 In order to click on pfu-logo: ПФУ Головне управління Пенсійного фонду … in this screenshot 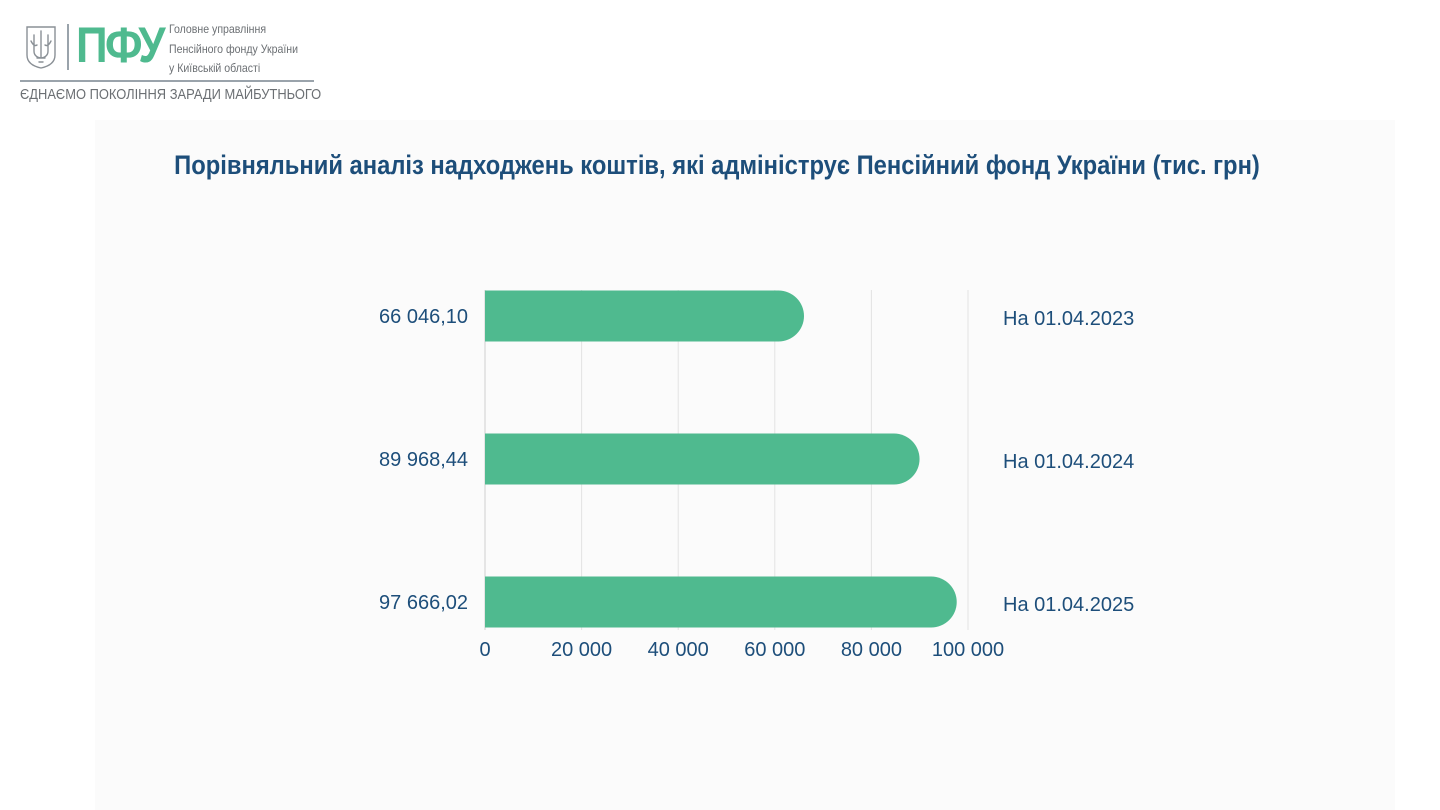, I will do `click(171, 63)`.